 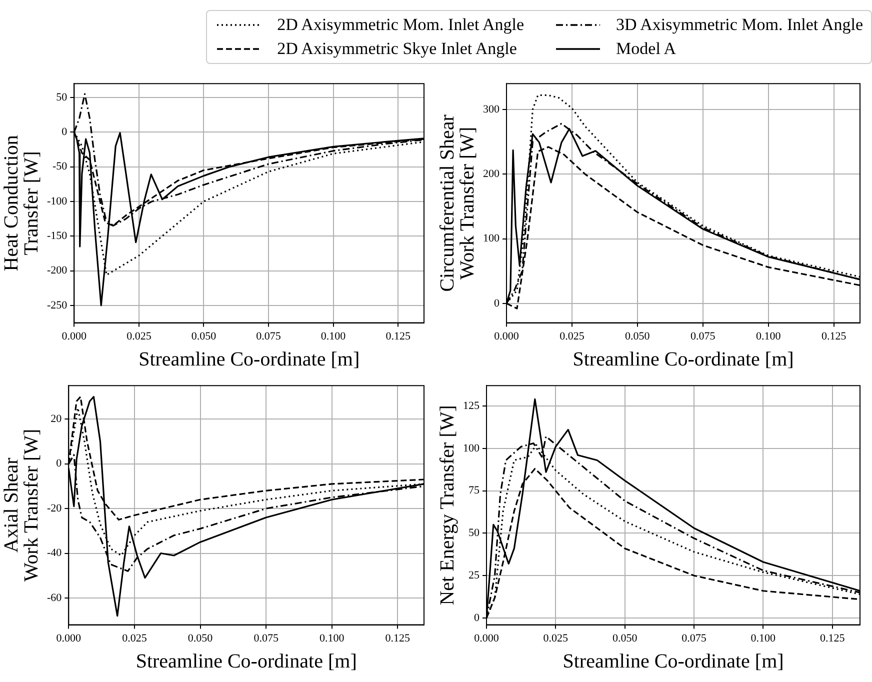 What do you see at coordinates (57, 270) in the screenshot?
I see `y-tick-label: -200` at bounding box center [57, 270].